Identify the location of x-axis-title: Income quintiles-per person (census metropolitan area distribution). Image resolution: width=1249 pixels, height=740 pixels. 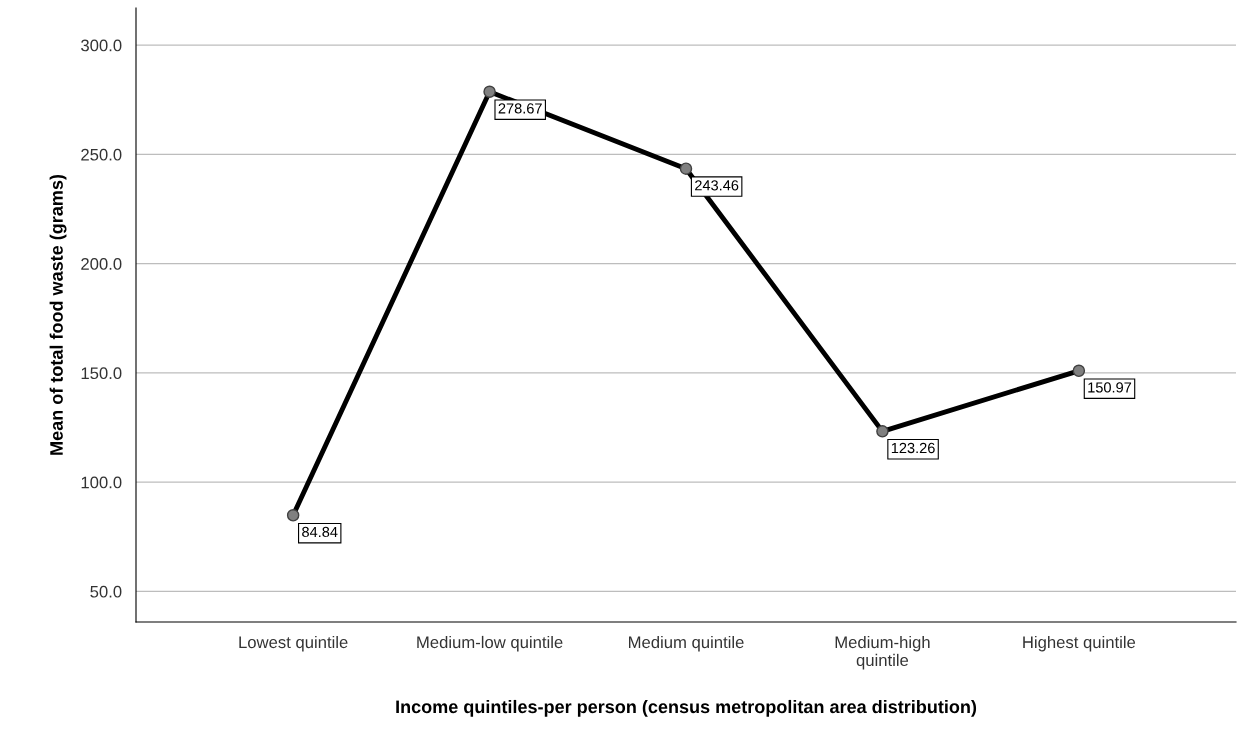
(686, 708).